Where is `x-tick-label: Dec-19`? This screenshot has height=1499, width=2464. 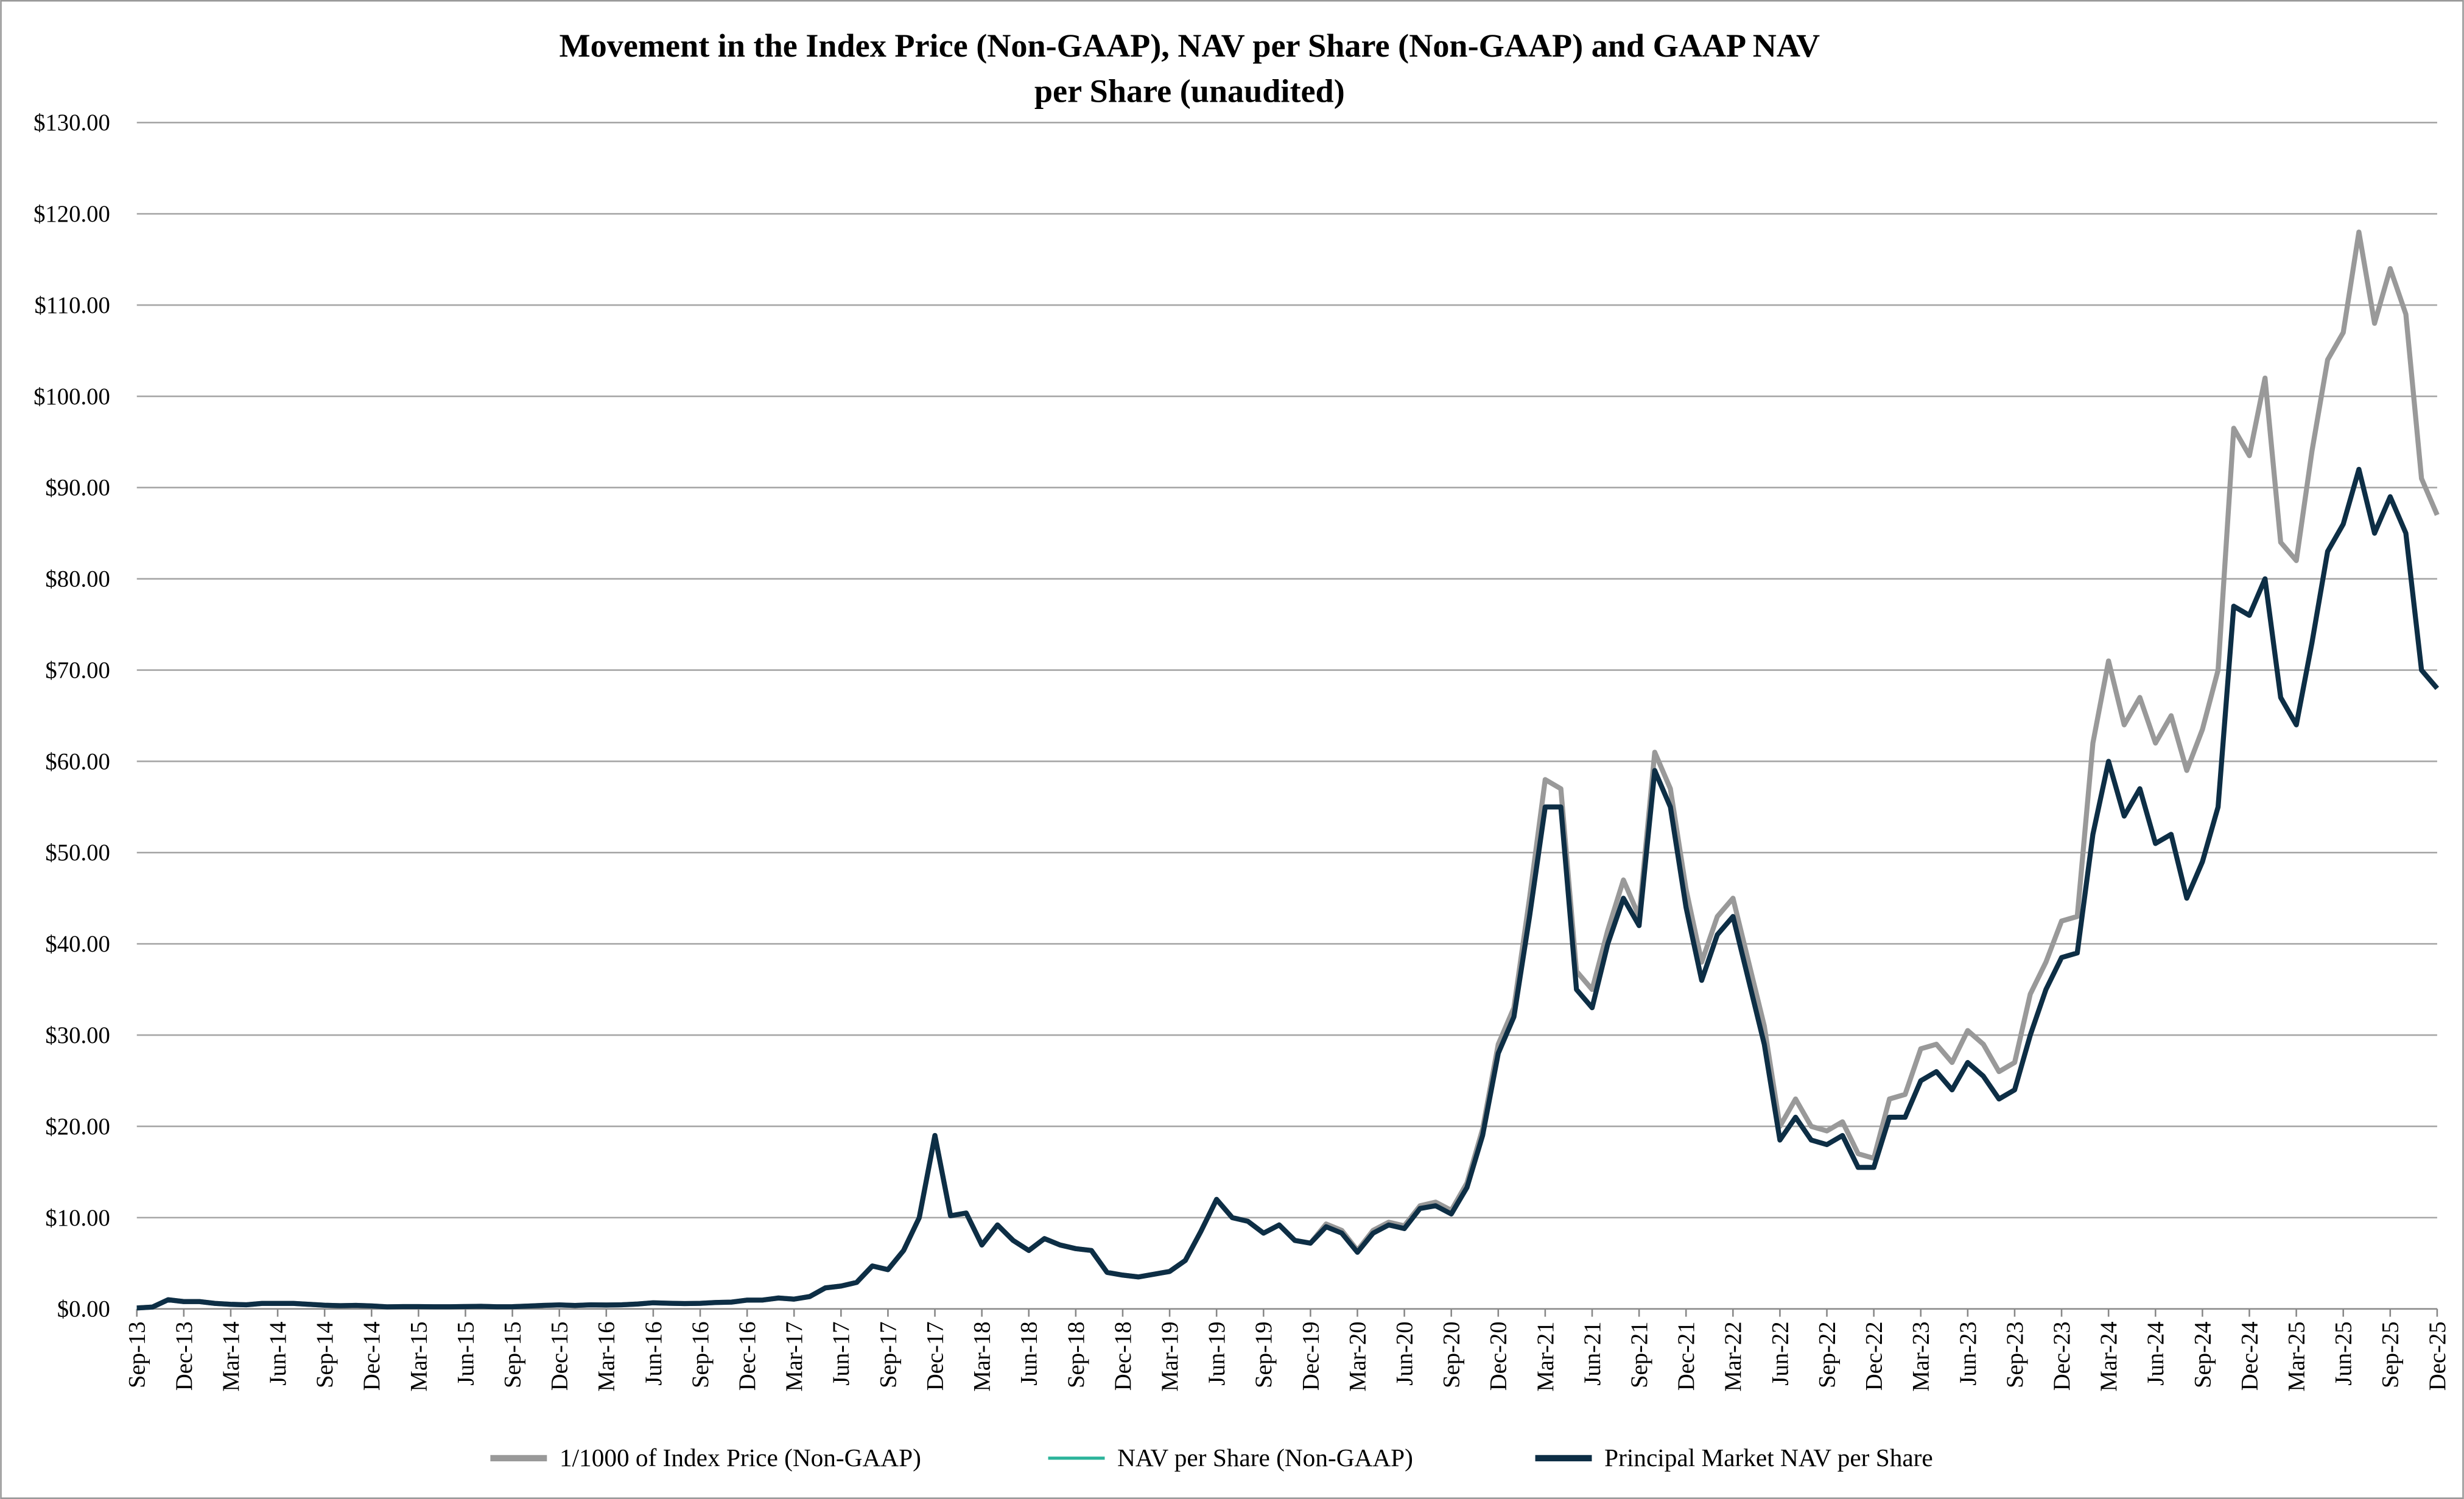 x-tick-label: Dec-19 is located at coordinates (1311, 1356).